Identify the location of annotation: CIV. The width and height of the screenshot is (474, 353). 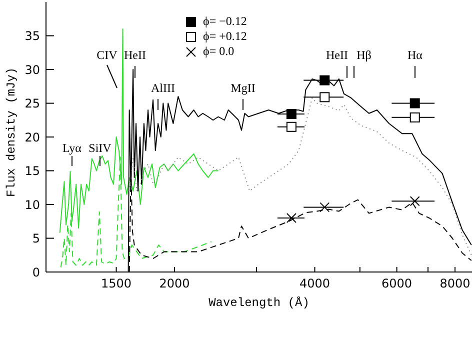
(107, 55).